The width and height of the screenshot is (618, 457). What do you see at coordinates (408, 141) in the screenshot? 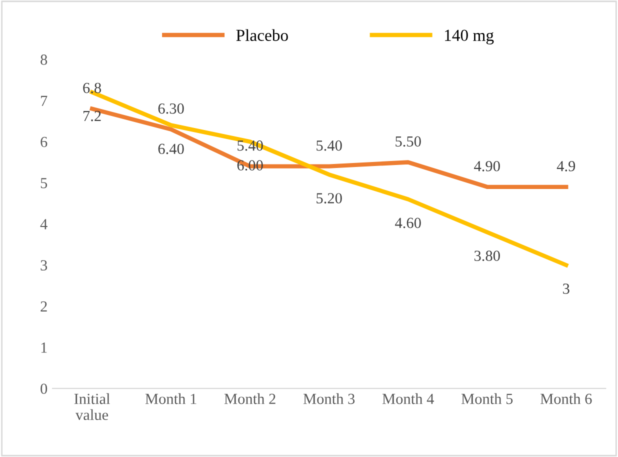
I see `data-label: 5.50` at bounding box center [408, 141].